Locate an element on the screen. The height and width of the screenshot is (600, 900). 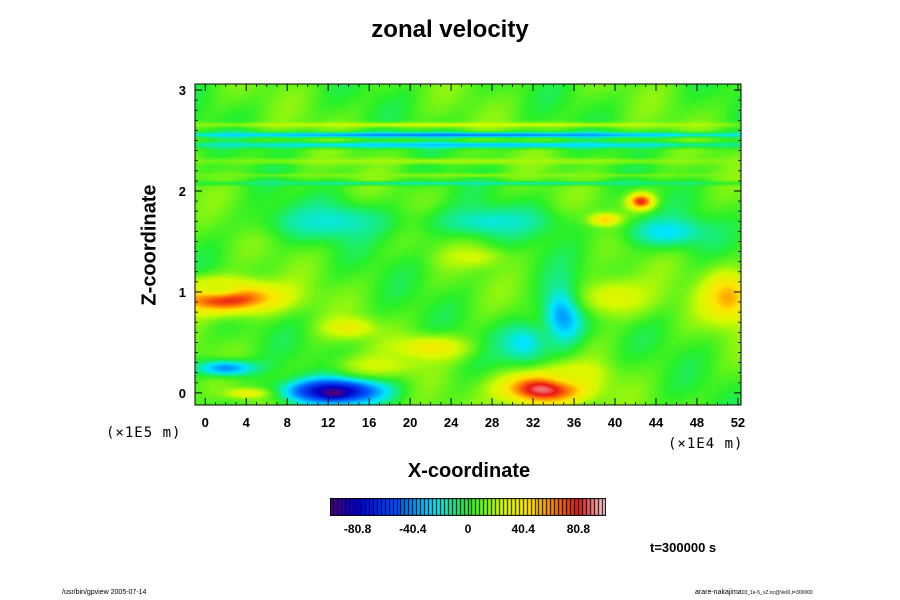
z-scale-note: (×1E5 m) is located at coordinates (144, 433).